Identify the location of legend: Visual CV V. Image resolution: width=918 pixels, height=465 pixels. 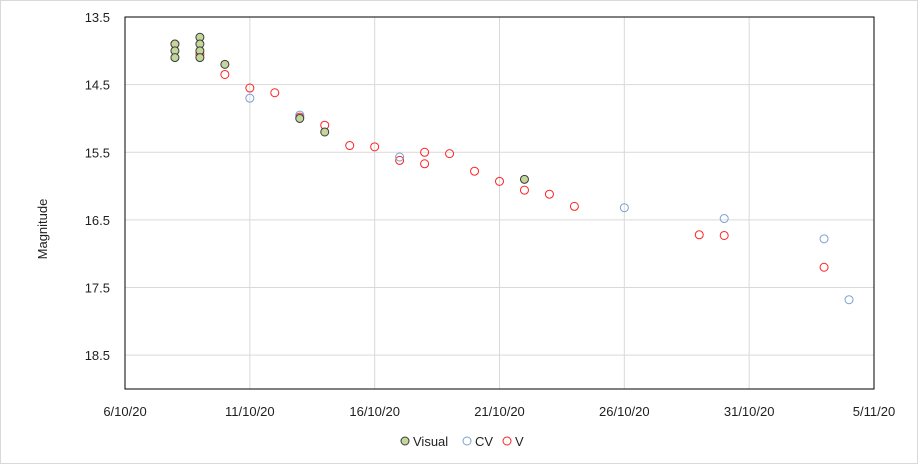
(462, 441).